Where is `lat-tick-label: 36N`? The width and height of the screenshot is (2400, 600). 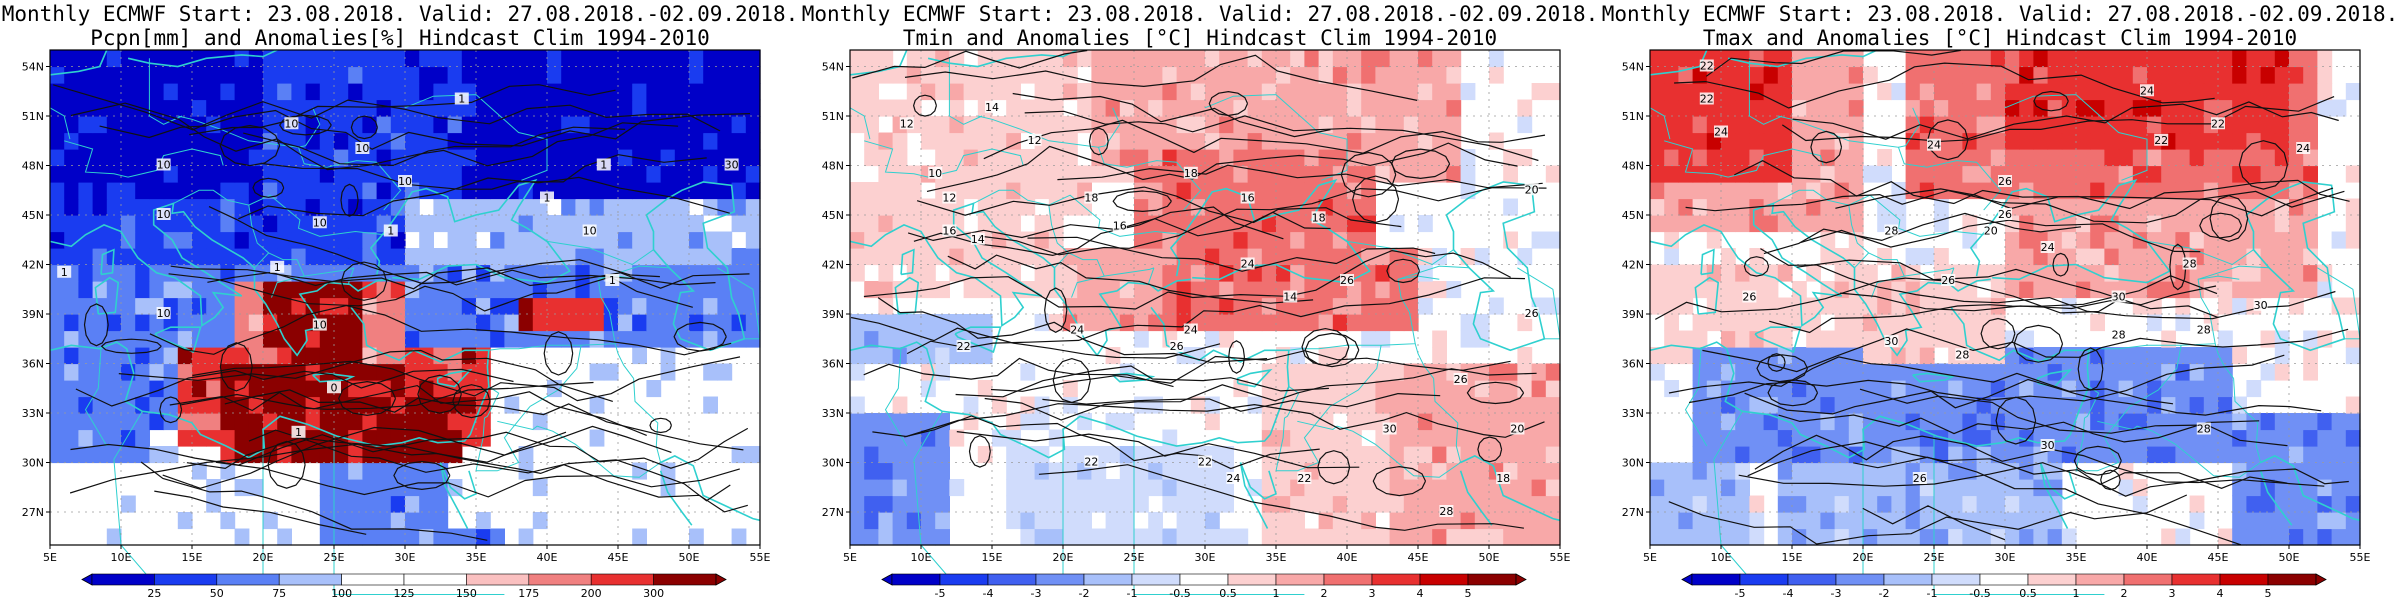 lat-tick-label: 36N is located at coordinates (1633, 364).